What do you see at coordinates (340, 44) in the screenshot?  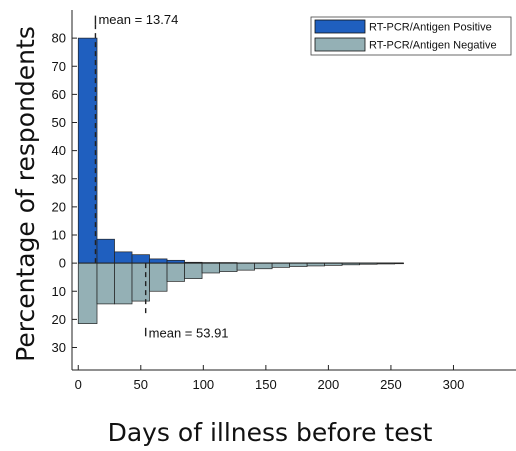 I see `legend-swatch-negative` at bounding box center [340, 44].